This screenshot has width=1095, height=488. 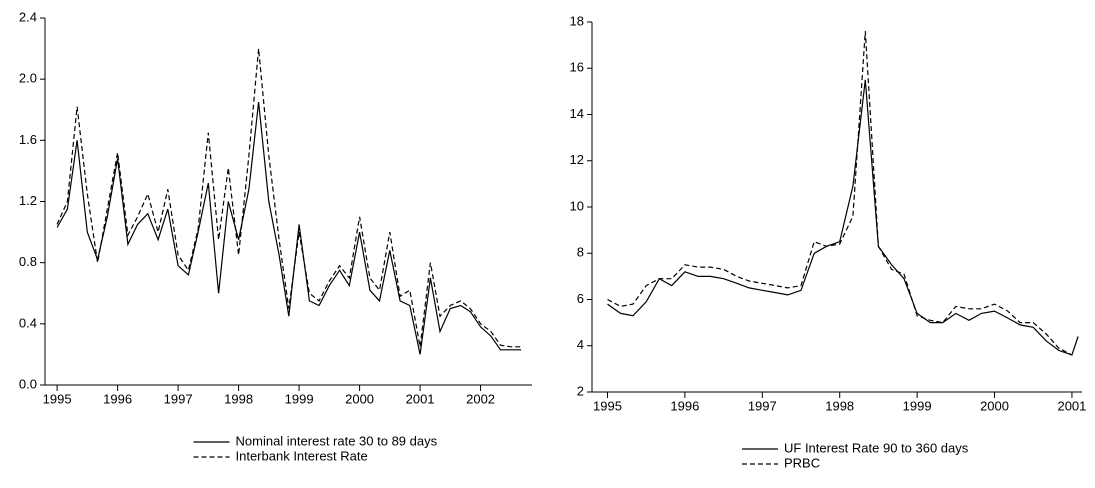 I want to click on y-tick-label: 8, so click(x=580, y=252).